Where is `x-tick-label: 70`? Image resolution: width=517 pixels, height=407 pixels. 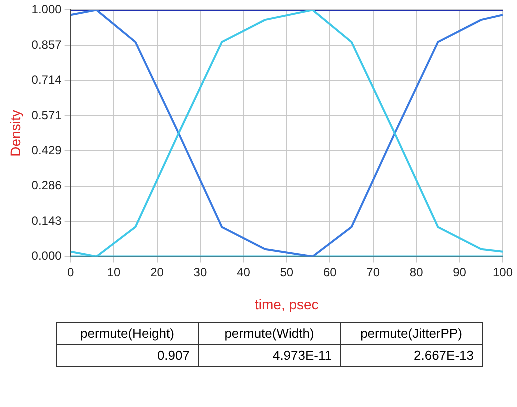 x-tick-label: 70 is located at coordinates (373, 272).